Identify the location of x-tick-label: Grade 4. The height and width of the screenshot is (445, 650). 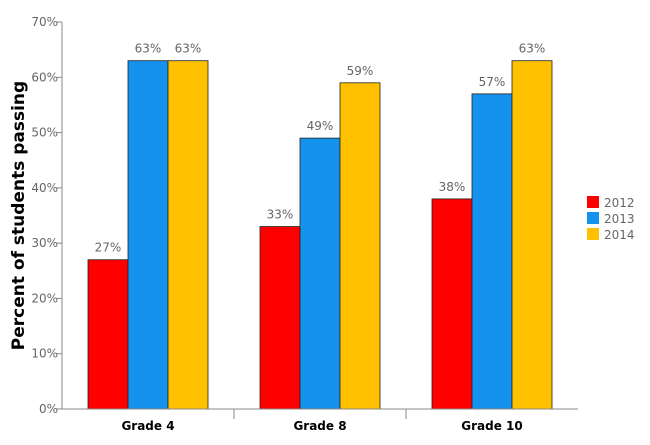
(147, 426).